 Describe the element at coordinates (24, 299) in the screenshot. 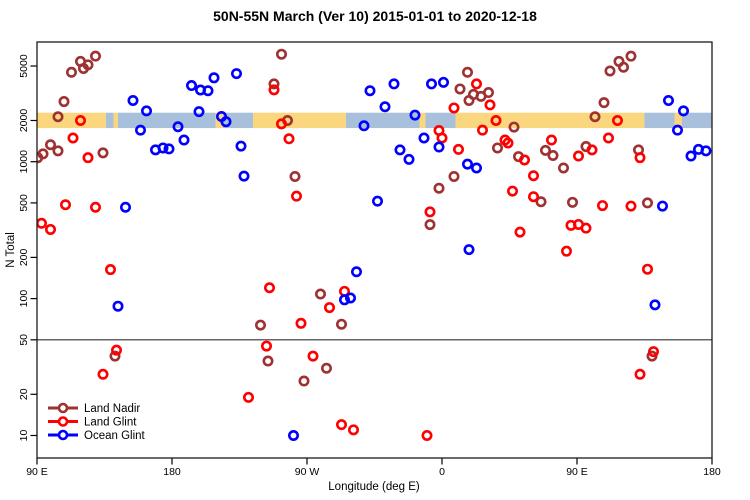

I see `y-tick-label: 100` at that location.